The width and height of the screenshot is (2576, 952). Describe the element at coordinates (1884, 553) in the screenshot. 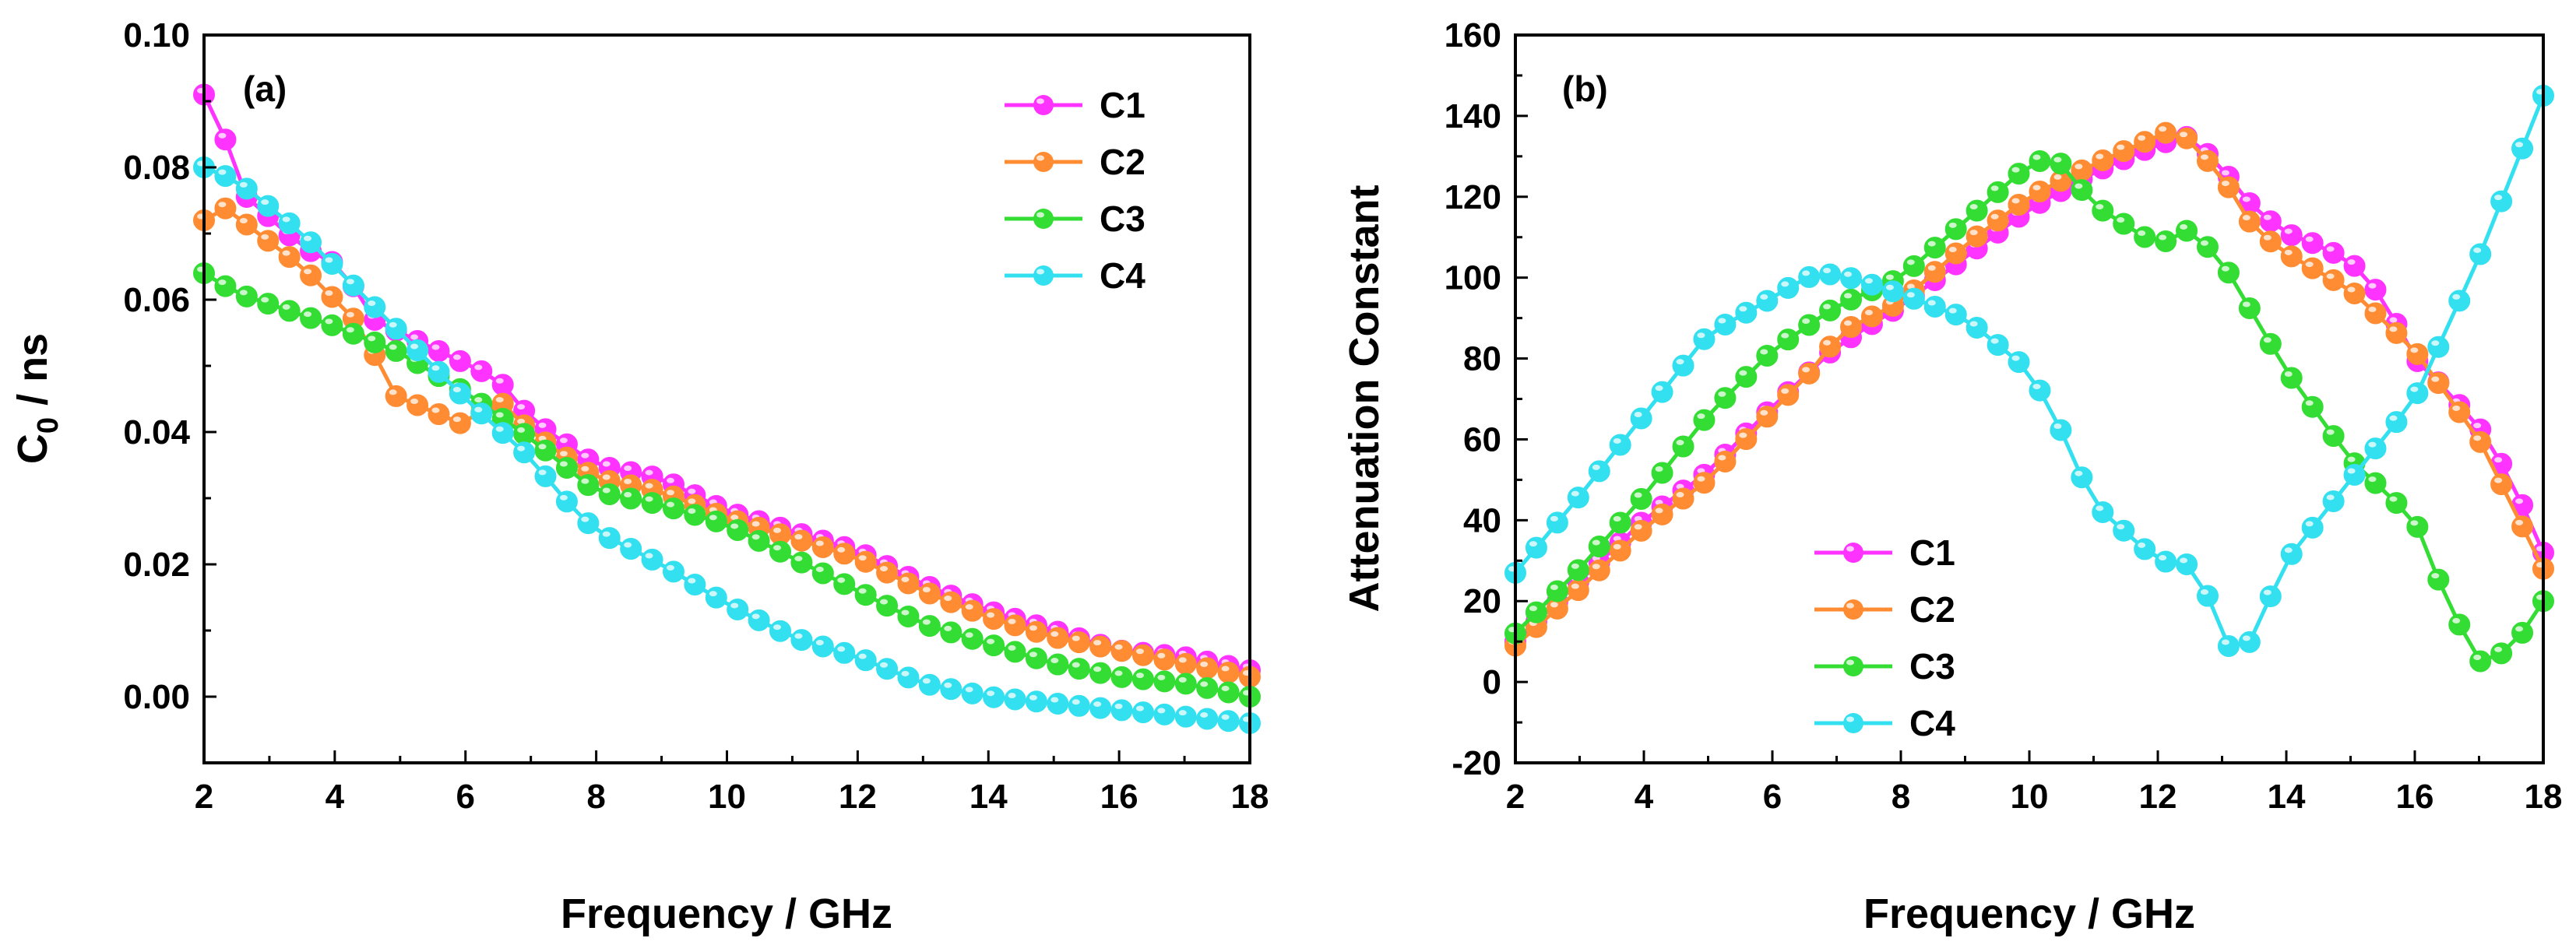

I see `legend-entry-b-C1: C1` at that location.